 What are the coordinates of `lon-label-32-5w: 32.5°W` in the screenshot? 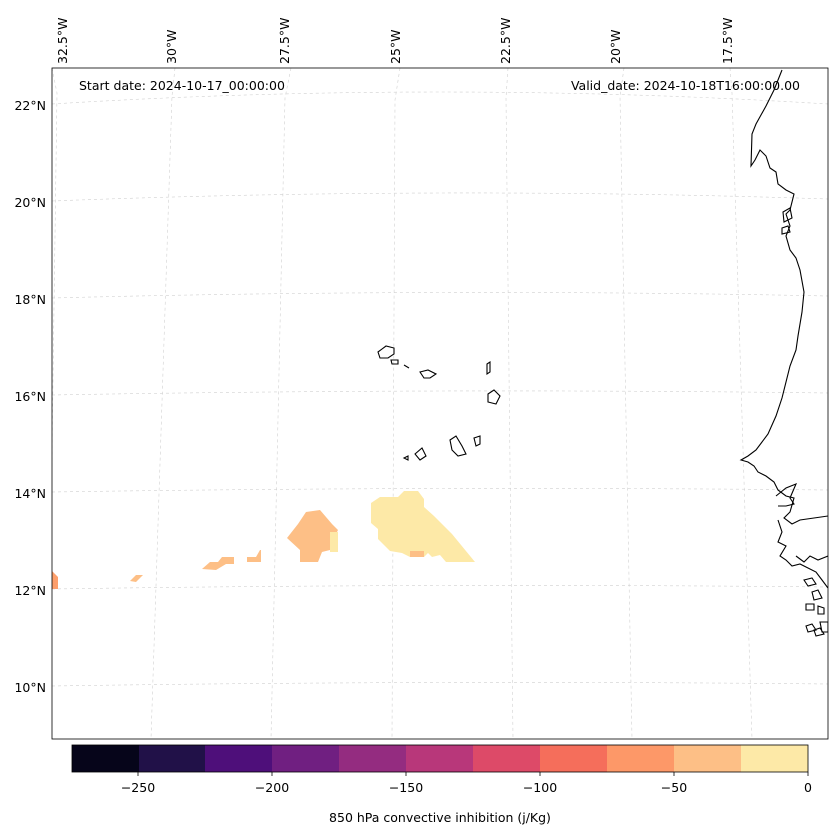 It's located at (62, 41).